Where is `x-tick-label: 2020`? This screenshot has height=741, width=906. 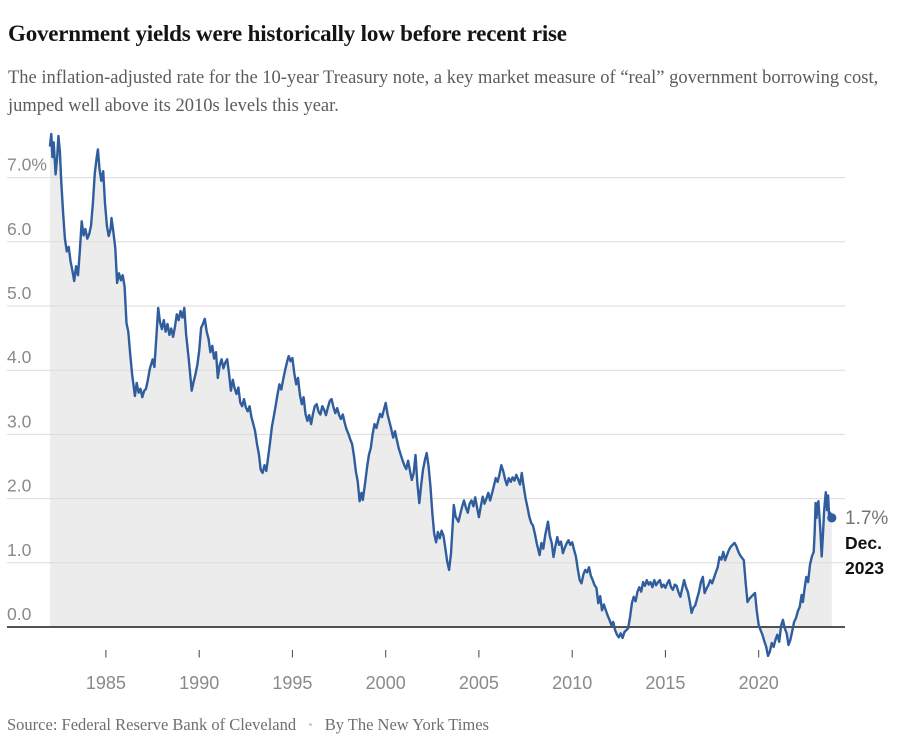
x-tick-label: 2020 is located at coordinates (759, 683).